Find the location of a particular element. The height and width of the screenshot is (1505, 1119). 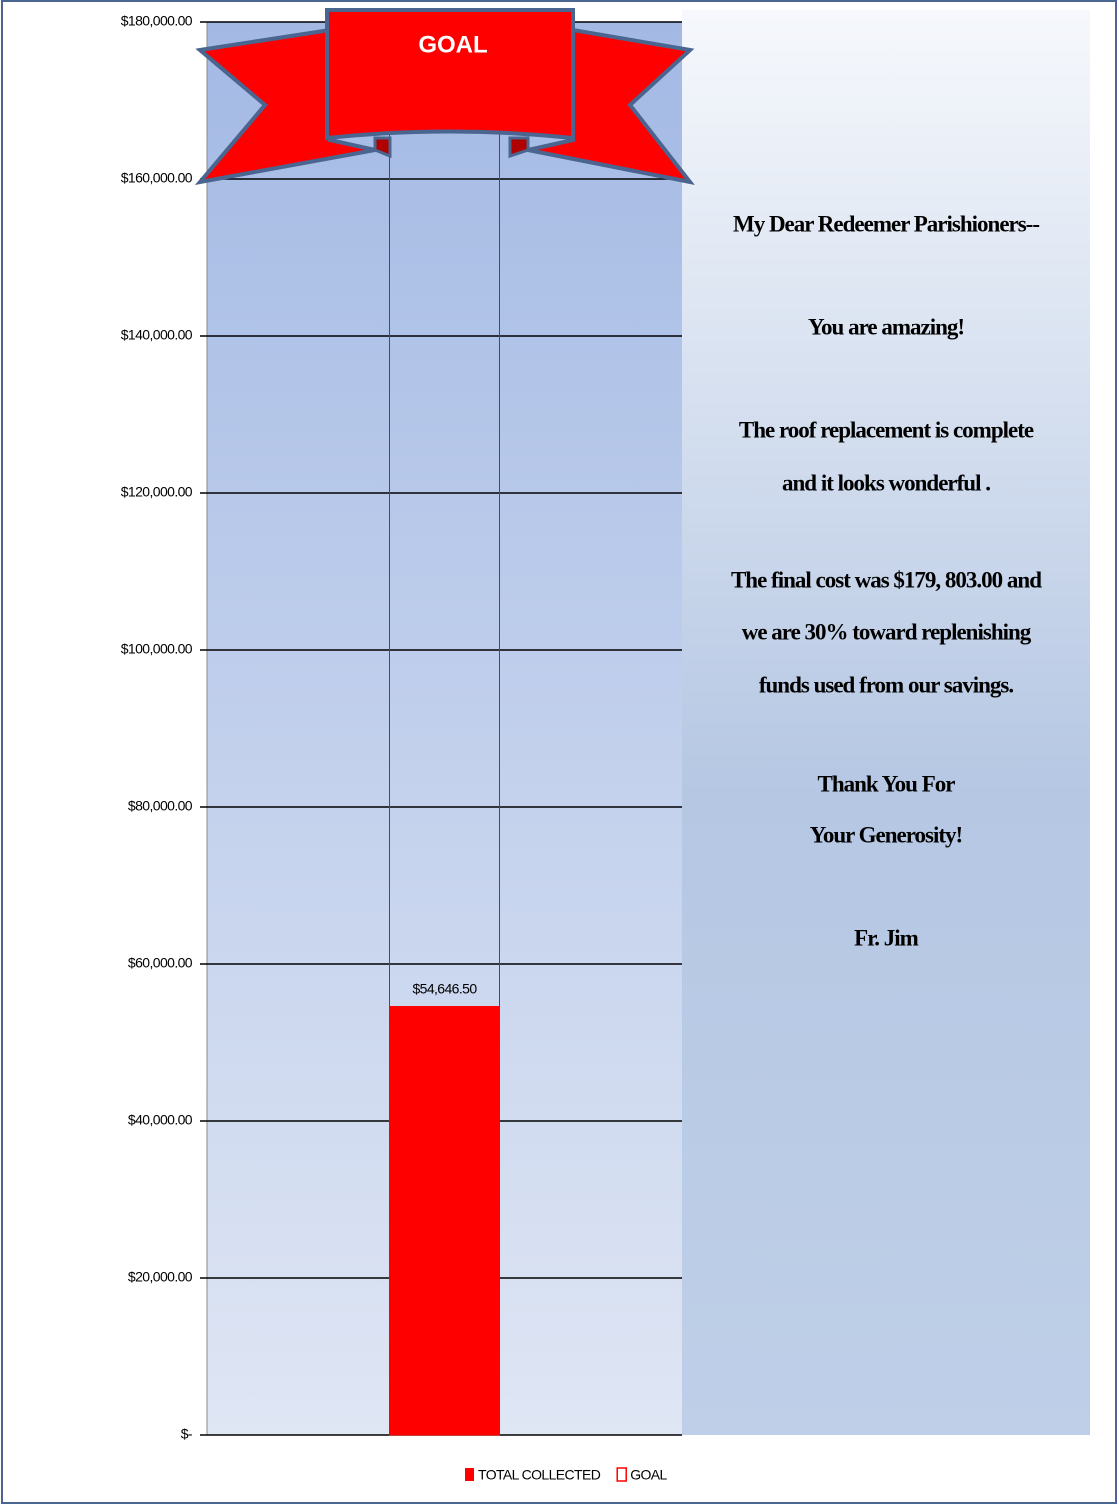

banner-fold is located at coordinates (382, 147).